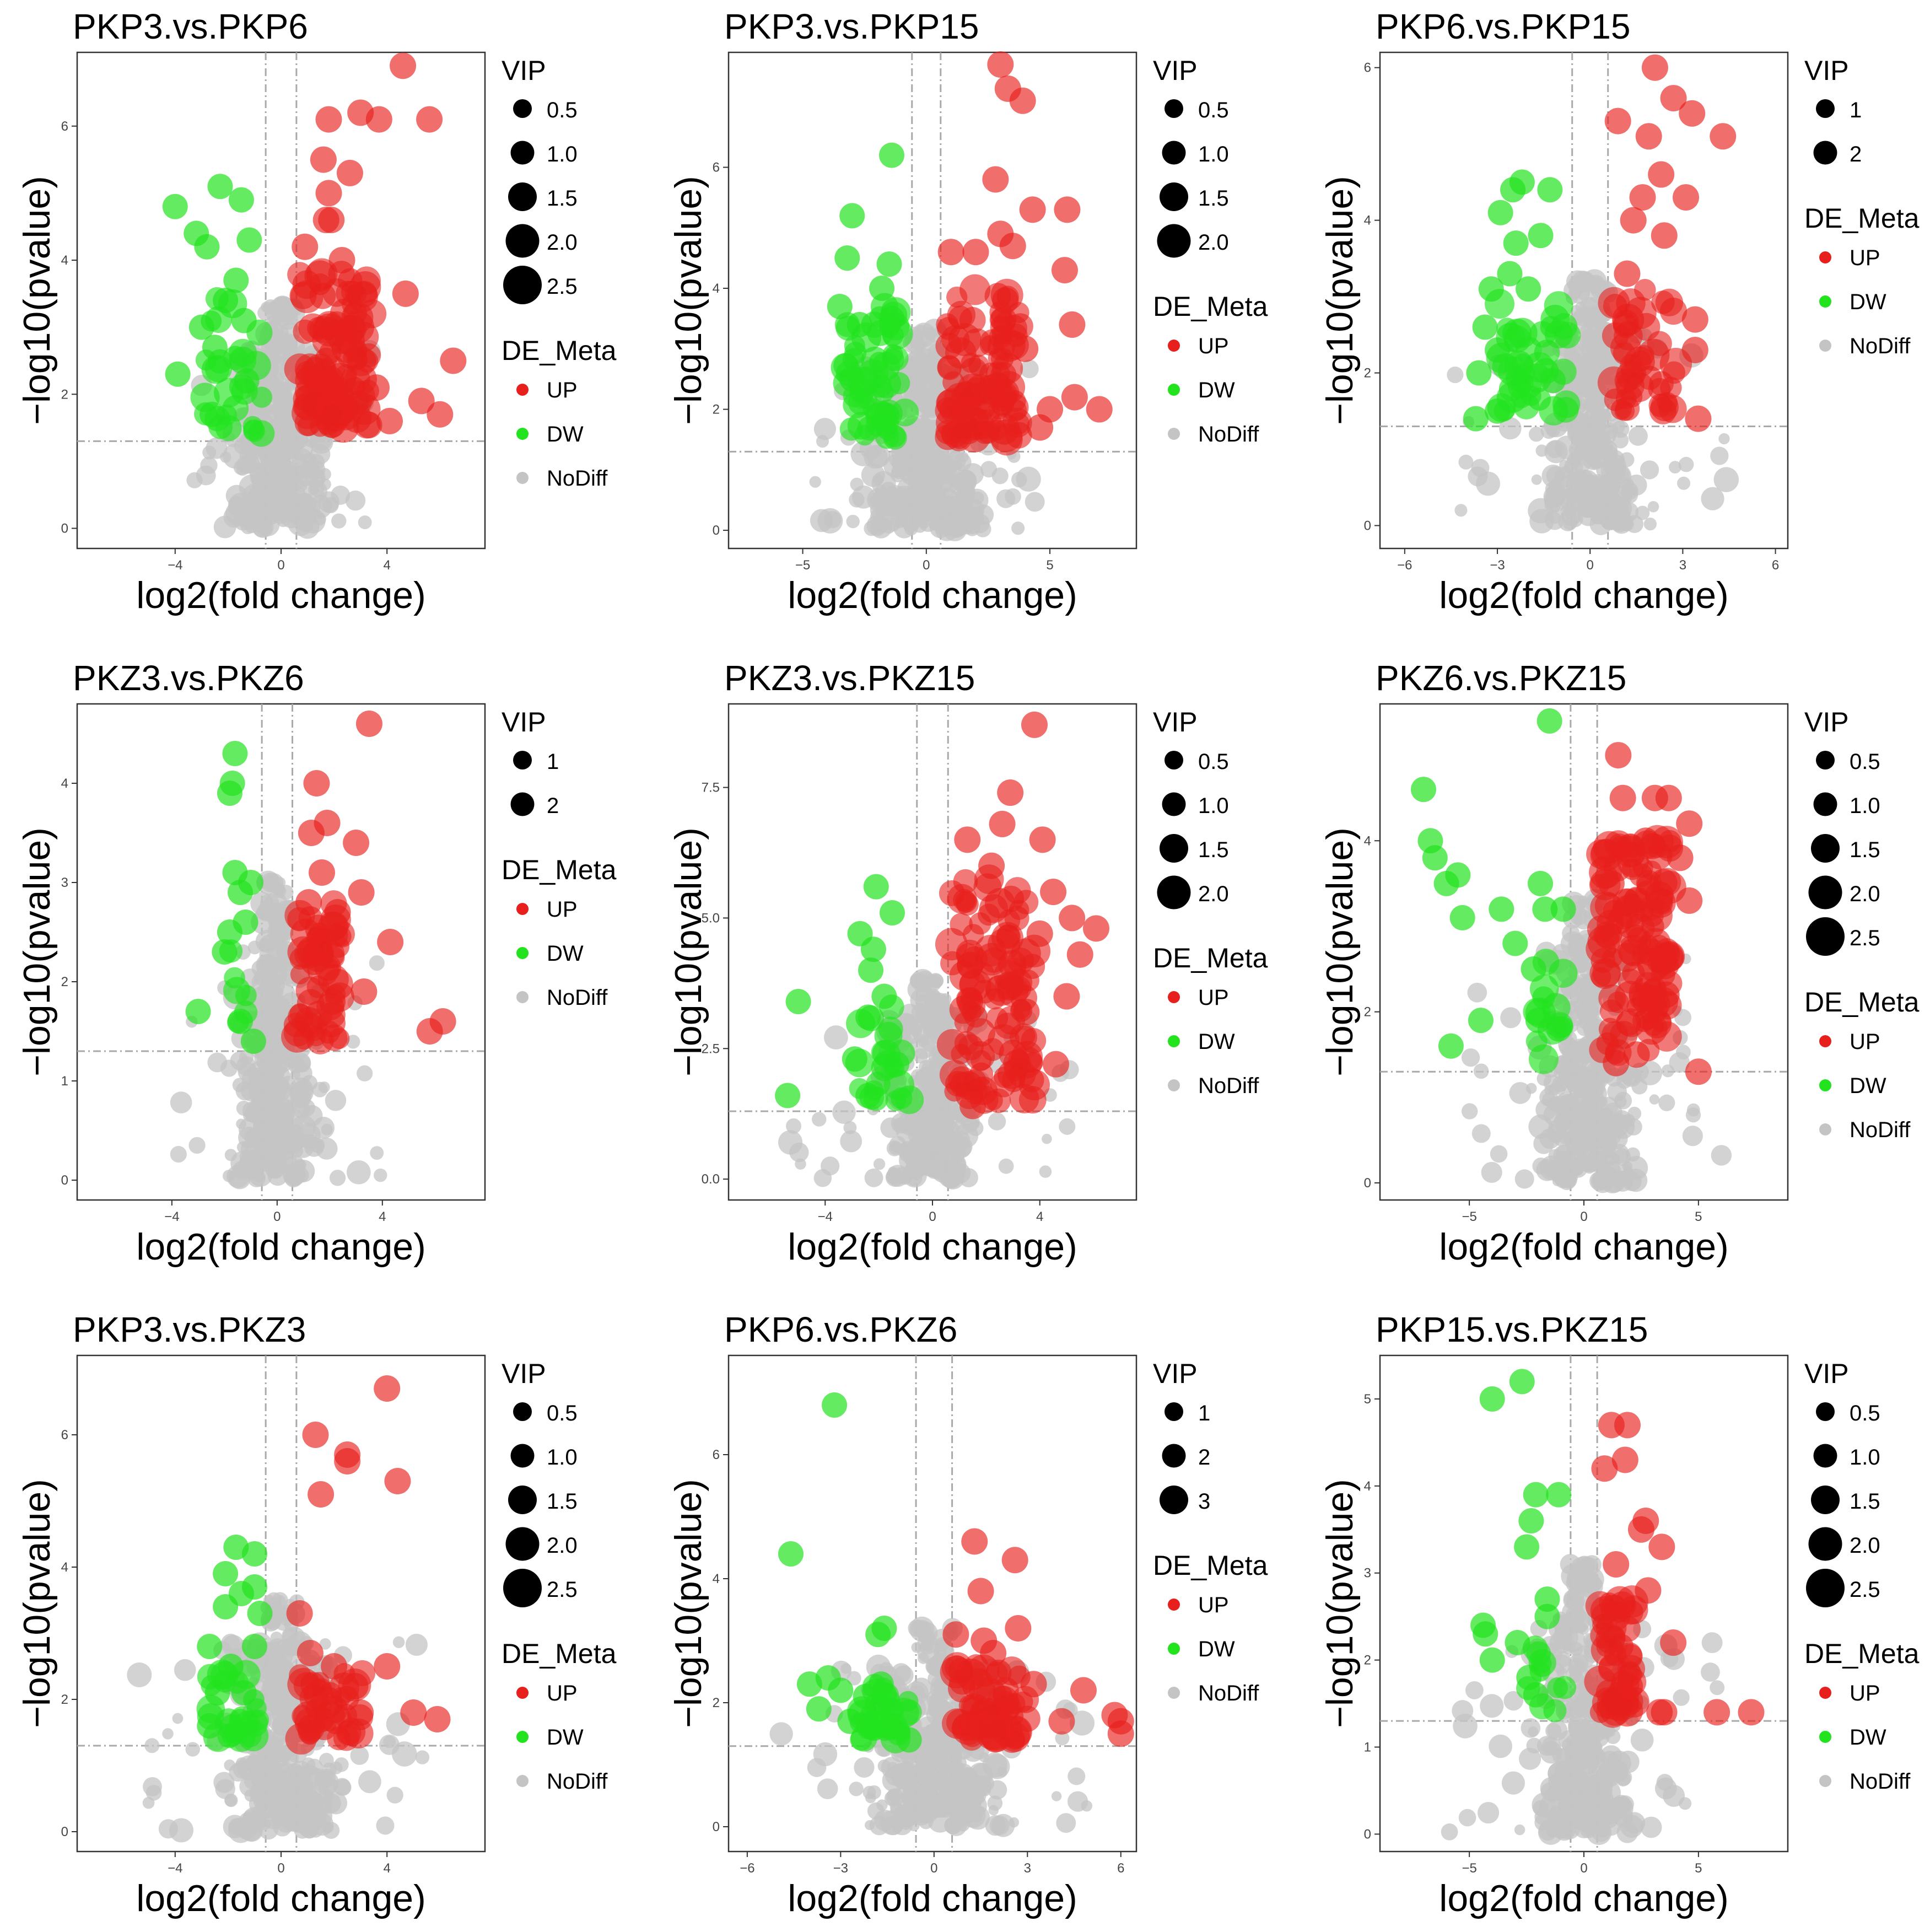 The image size is (1930, 1932). I want to click on class-swatch-up, so click(523, 390).